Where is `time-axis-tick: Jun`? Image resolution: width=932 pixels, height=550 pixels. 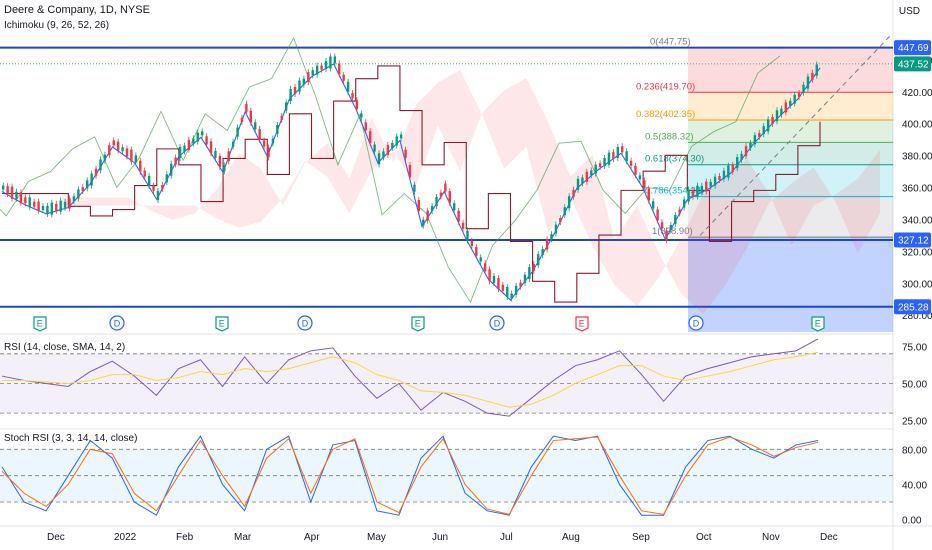 time-axis-tick: Jun is located at coordinates (440, 537).